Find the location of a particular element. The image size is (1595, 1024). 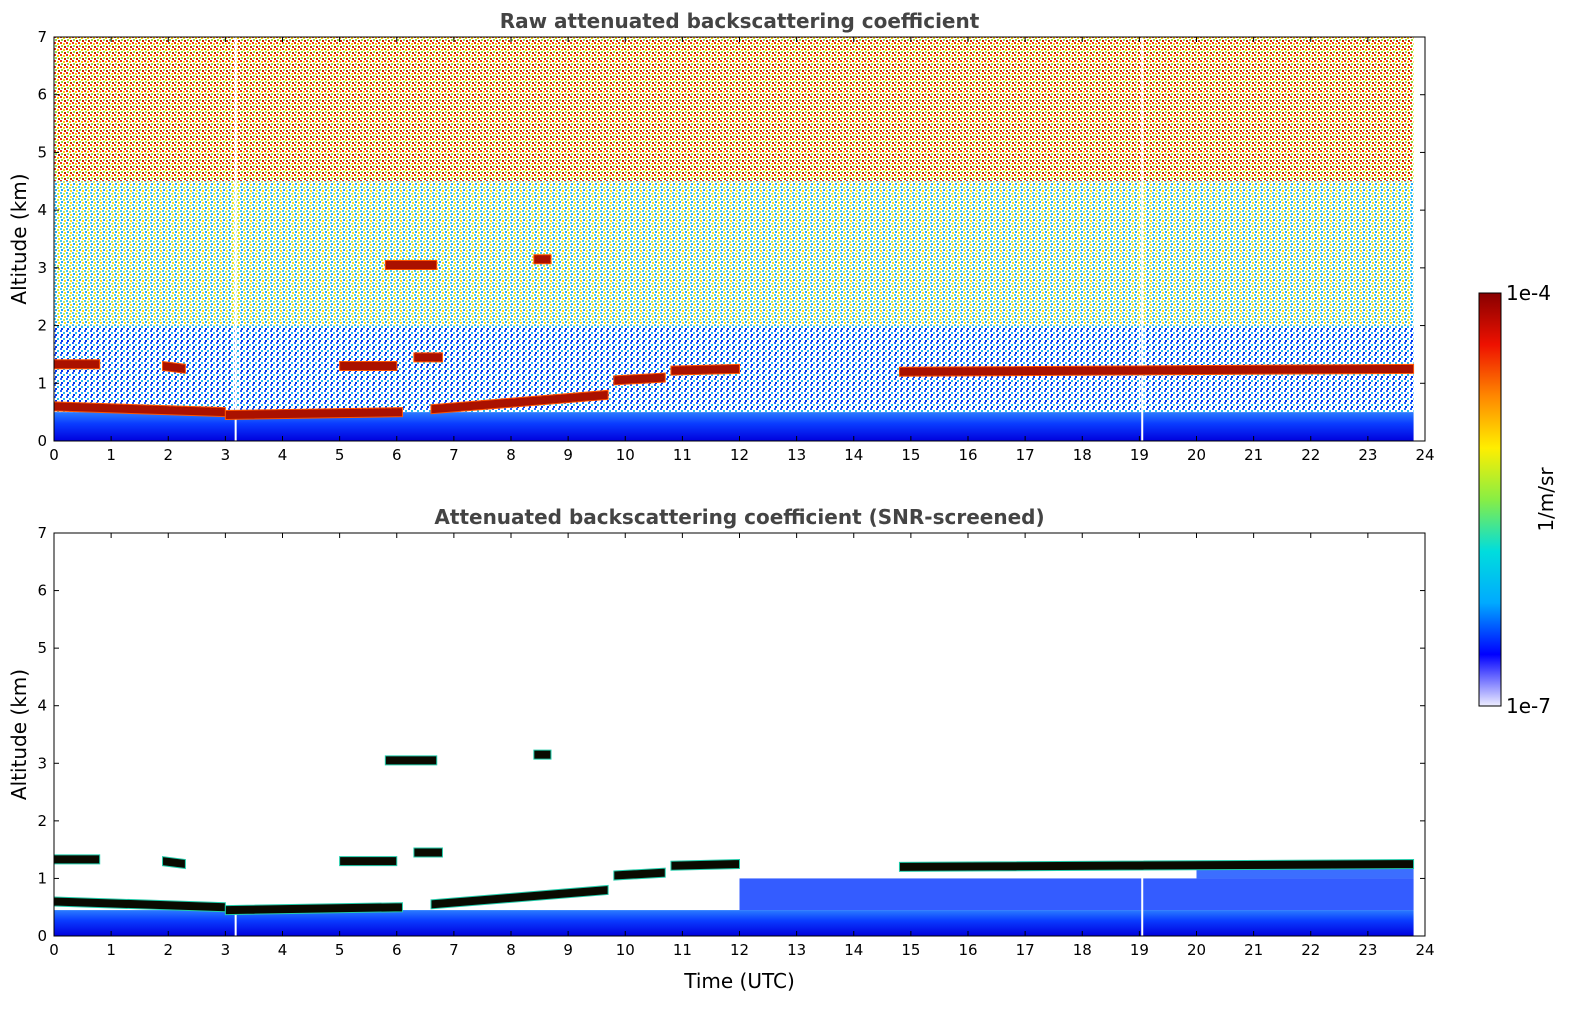

y-tick-label: 7 is located at coordinates (42, 37).